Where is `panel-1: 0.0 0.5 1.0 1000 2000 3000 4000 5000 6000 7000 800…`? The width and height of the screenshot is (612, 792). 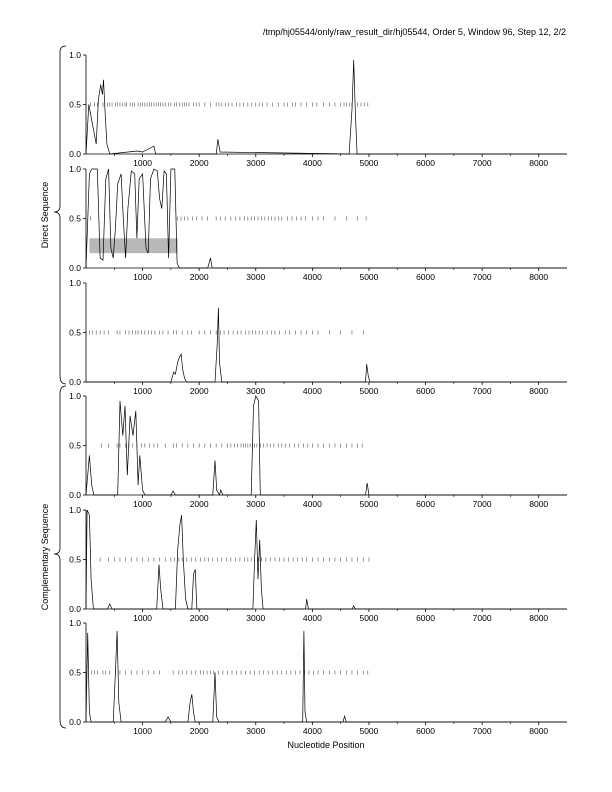 panel-1: 0.0 0.5 1.0 1000 2000 3000 4000 5000 6000 7000 800… is located at coordinates (318, 109).